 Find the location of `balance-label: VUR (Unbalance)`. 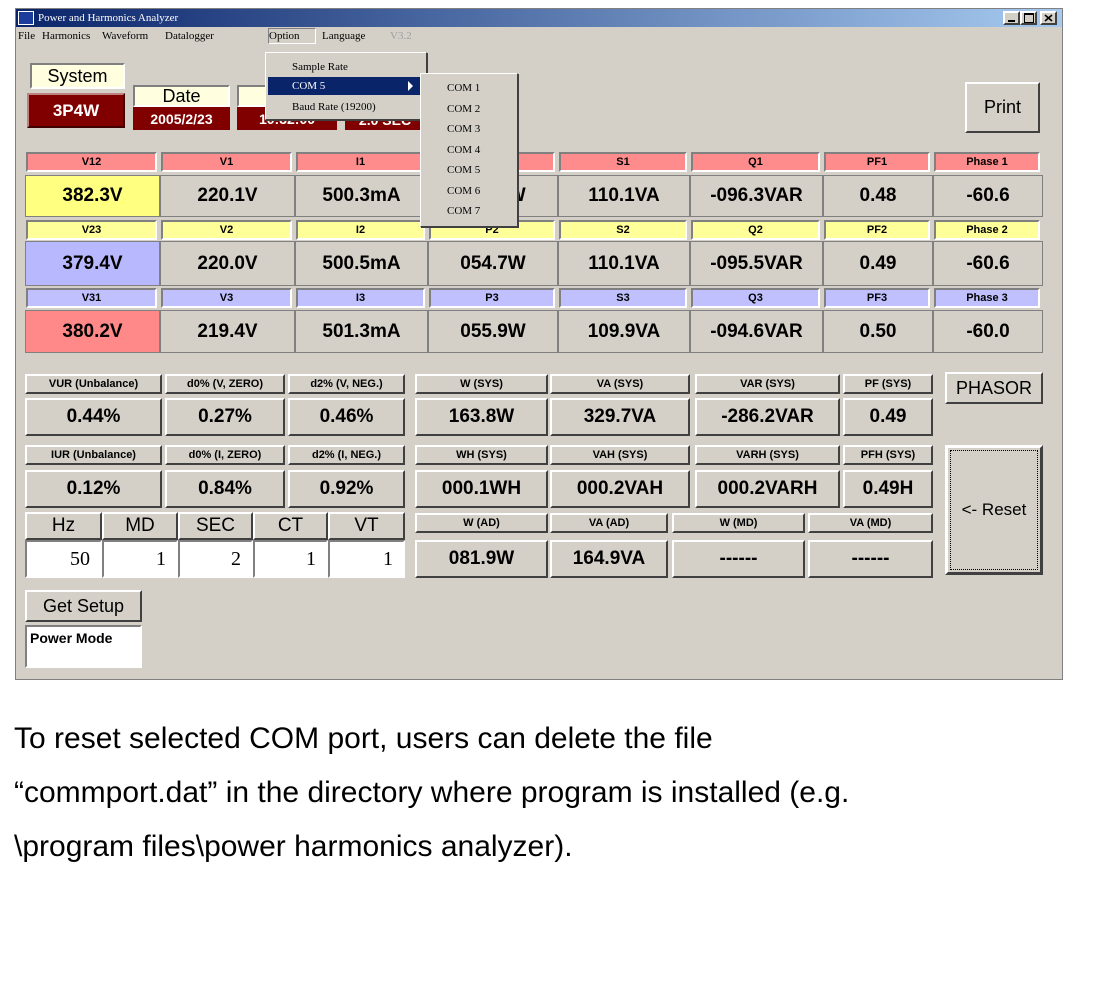

balance-label: VUR (Unbalance) is located at coordinates (93, 384).